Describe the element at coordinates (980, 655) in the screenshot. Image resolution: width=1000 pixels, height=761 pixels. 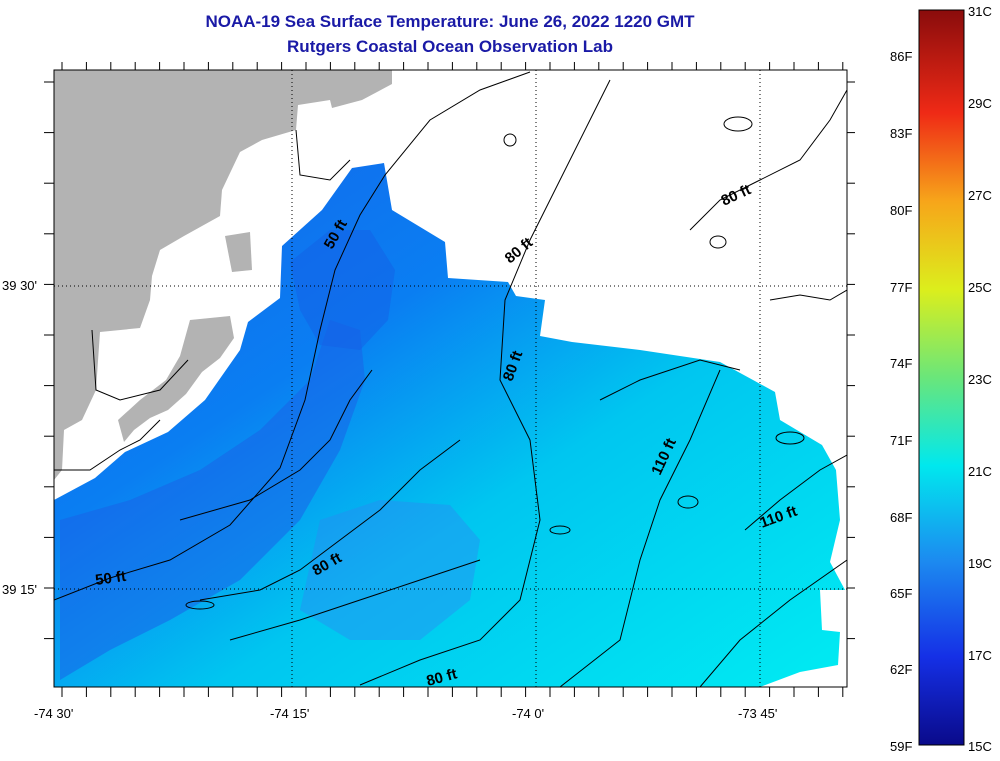
I see `colorbar-c-label: 17C` at that location.